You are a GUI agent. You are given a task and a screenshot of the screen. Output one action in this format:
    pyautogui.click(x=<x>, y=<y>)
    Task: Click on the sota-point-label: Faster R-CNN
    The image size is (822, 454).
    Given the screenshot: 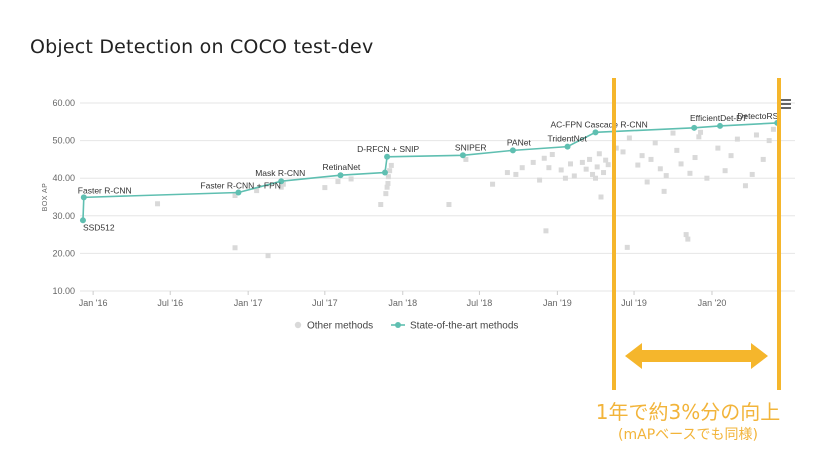 What is the action you would take?
    pyautogui.click(x=105, y=190)
    